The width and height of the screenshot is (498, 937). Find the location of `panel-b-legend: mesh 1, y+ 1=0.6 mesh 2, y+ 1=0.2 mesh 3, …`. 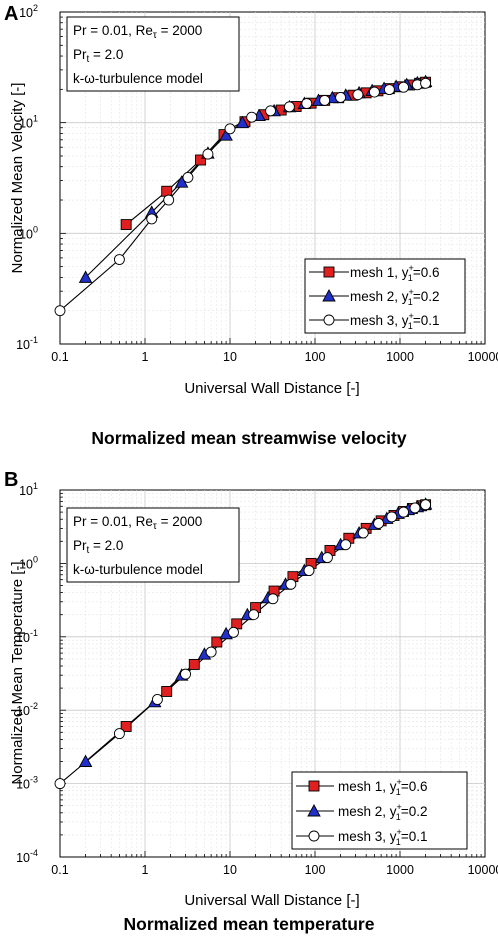

panel-b-legend: mesh 1, y+ 1=0.6 mesh 2, y+ 1=0.2 mesh 3, … is located at coordinates (379, 810).